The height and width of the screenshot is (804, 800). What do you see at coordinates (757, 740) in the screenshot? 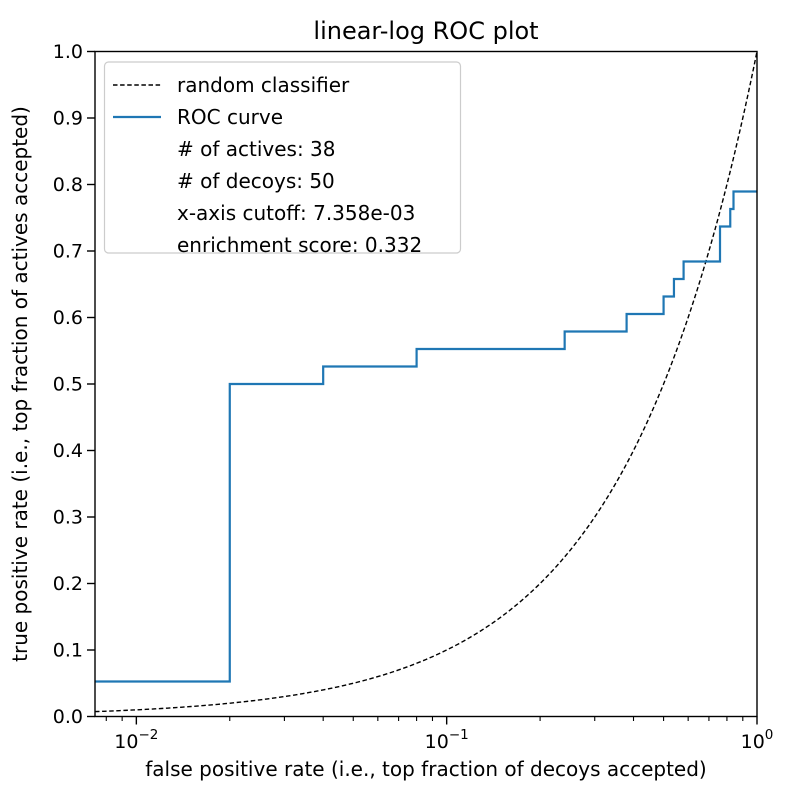
I see `x-tick-label: 10⁰` at bounding box center [757, 740].